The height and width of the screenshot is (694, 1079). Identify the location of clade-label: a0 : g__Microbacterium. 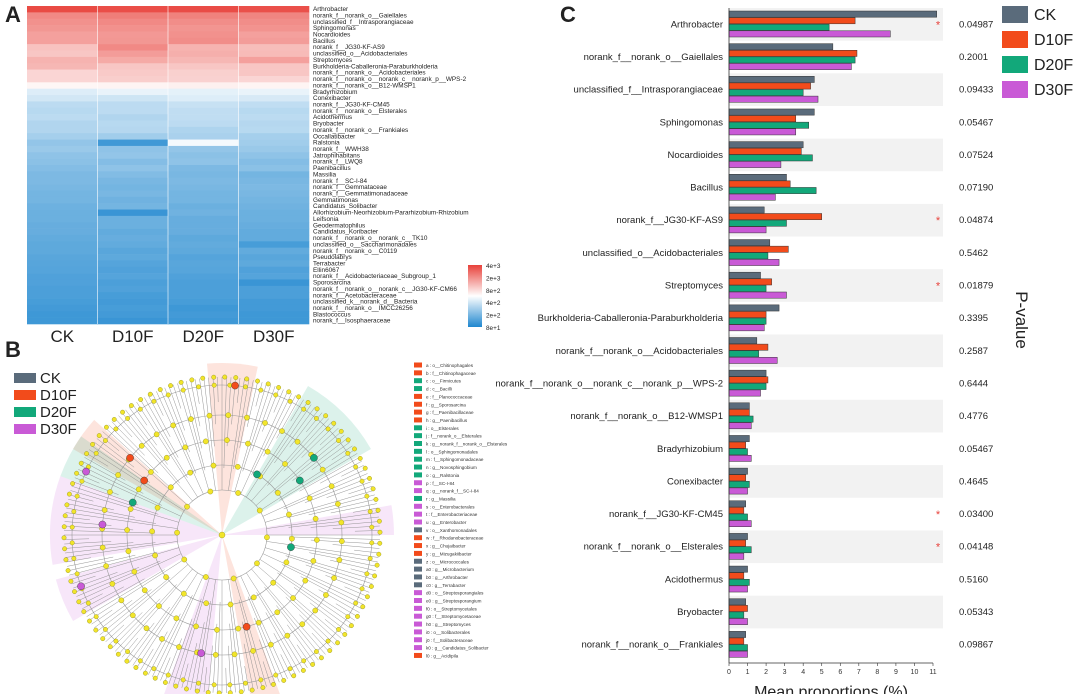
(450, 569).